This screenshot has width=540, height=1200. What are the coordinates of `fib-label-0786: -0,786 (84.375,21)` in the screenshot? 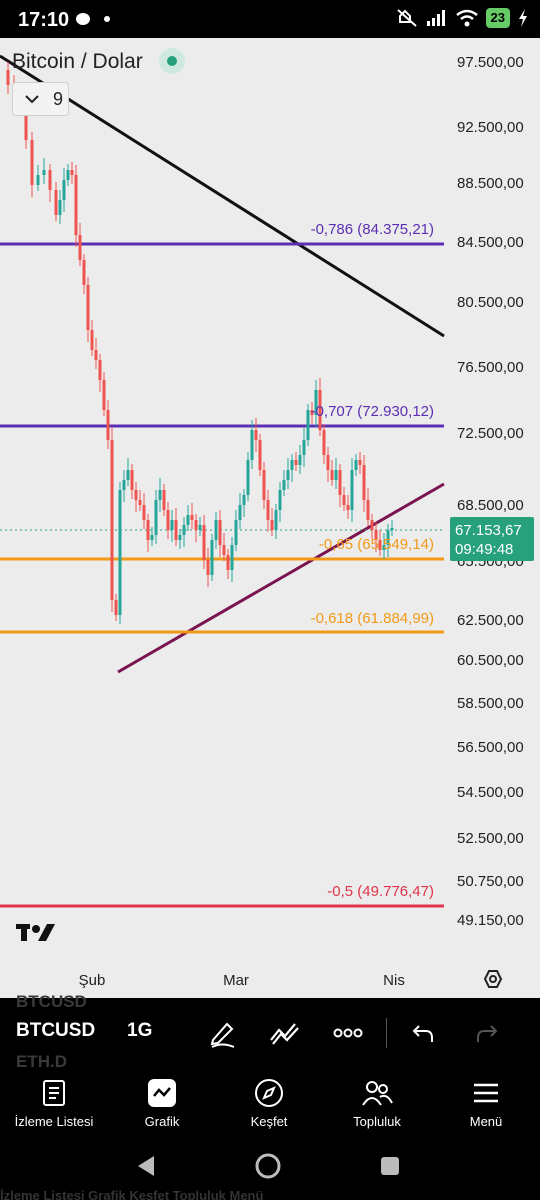 It's located at (372, 229).